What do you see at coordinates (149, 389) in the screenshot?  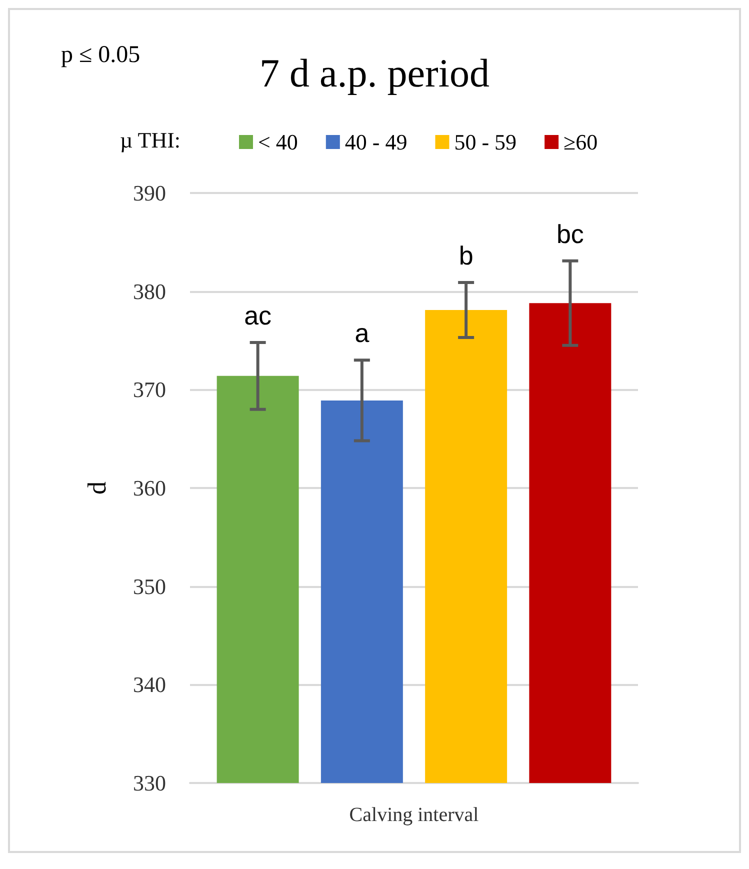 I see `y-tick-label: 370` at bounding box center [149, 389].